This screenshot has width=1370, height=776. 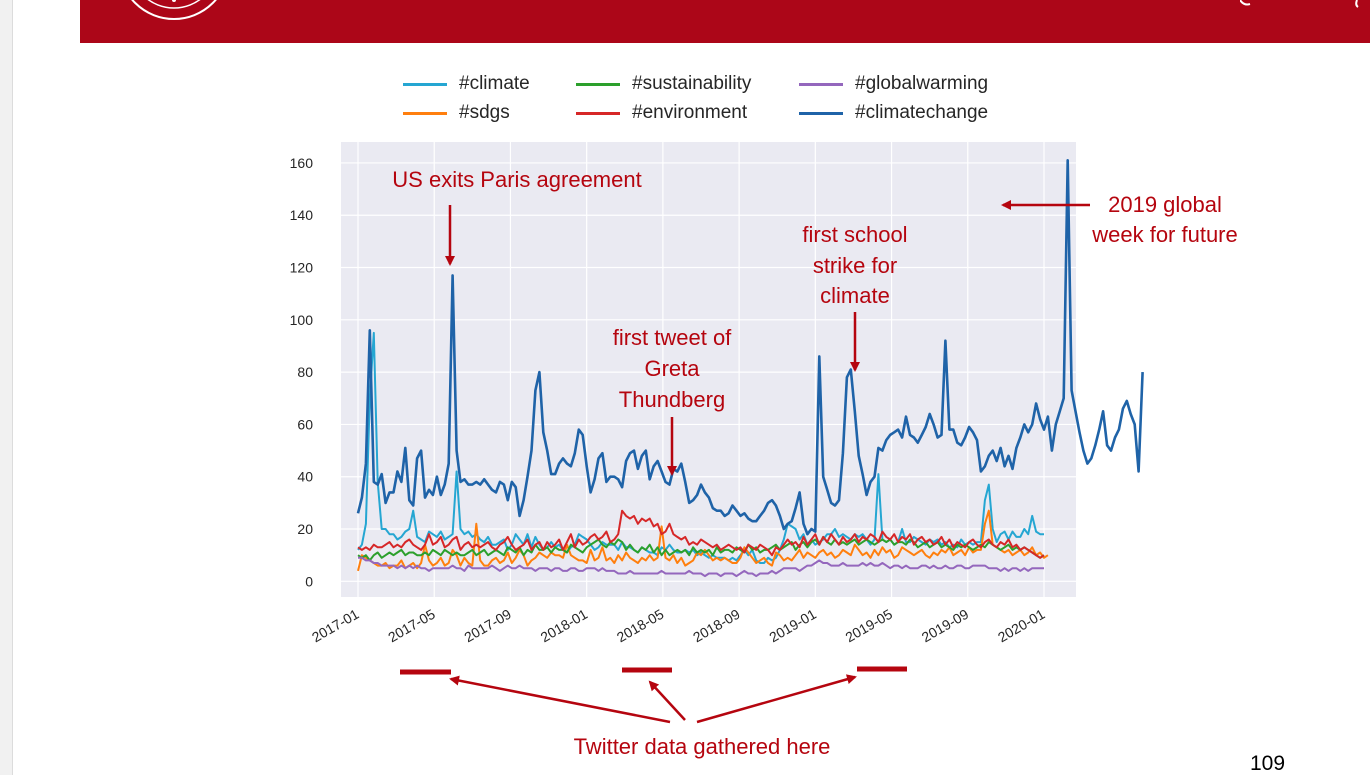 I want to click on legend-label: #climate, so click(x=494, y=83).